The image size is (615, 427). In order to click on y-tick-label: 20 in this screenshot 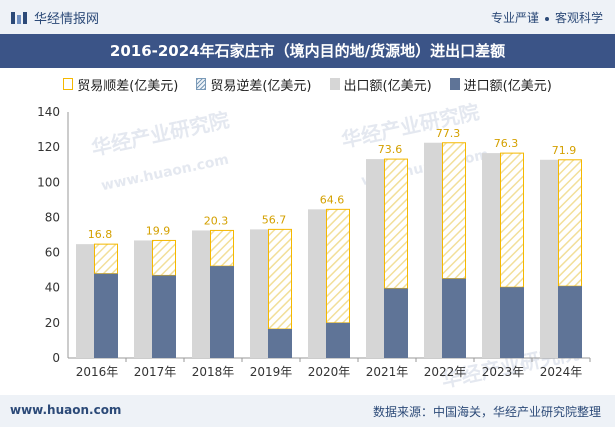, I will do `click(52, 323)`.